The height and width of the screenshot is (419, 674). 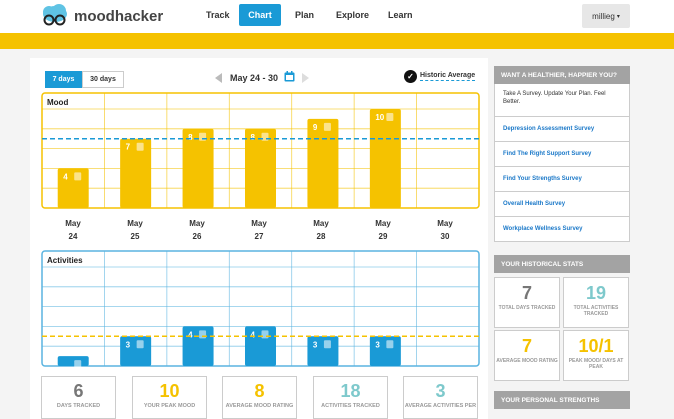 I want to click on day-label: May 28, so click(x=321, y=230).